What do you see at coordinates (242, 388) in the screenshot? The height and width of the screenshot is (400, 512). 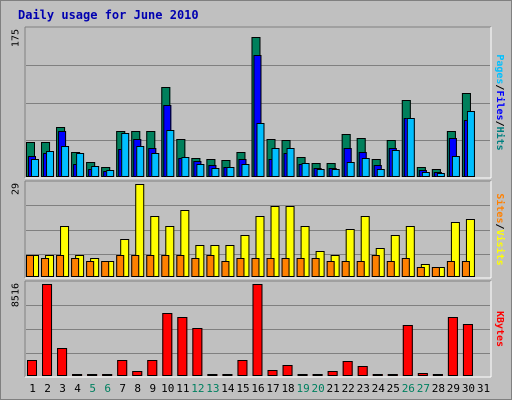 I see `x-tick-label: 15` at bounding box center [242, 388].